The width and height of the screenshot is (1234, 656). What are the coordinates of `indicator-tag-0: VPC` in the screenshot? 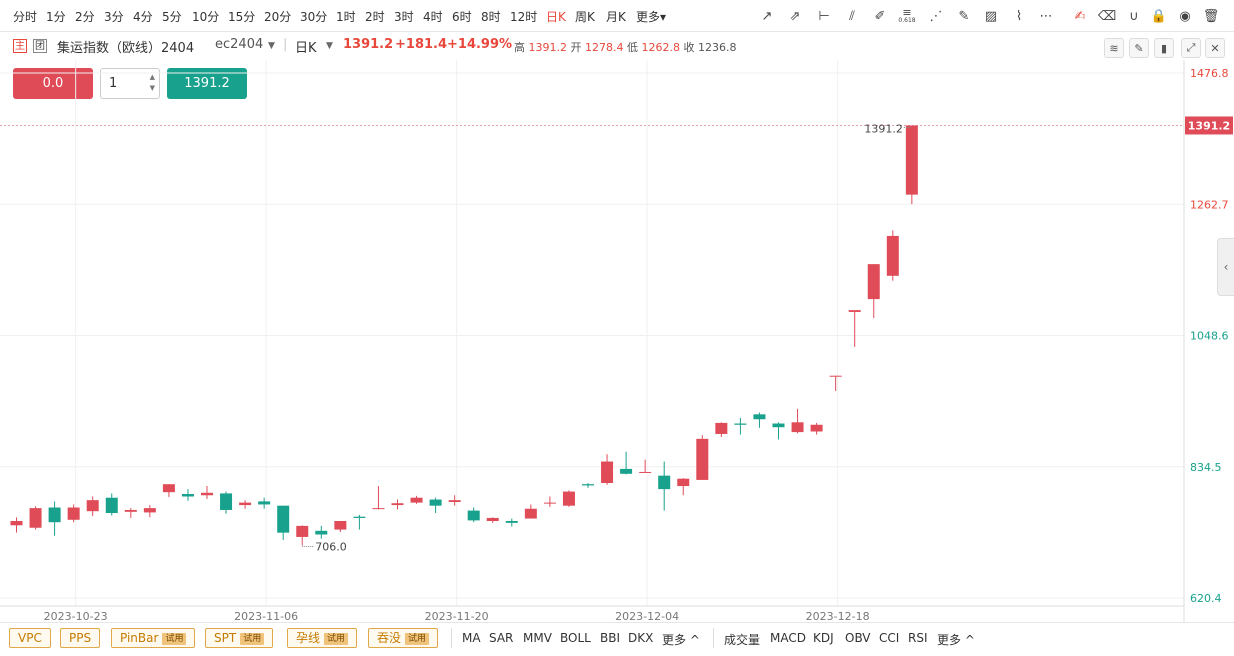 It's located at (30, 638).